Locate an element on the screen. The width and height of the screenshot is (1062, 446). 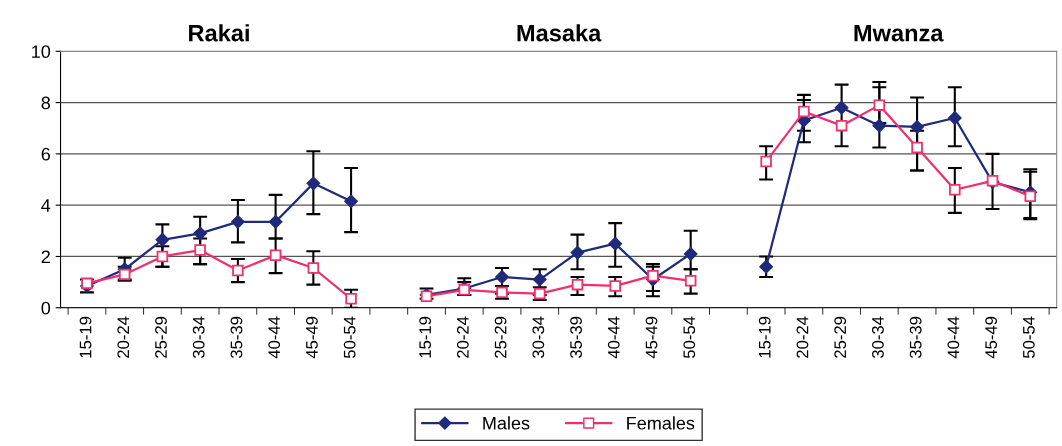
legend-label: Females is located at coordinates (661, 423).